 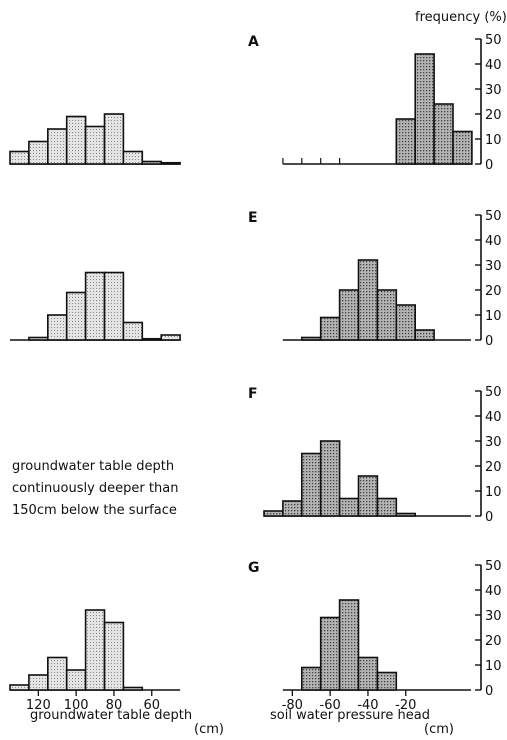 What do you see at coordinates (292, 705) in the screenshot?
I see `pressure-tick-label: -80` at bounding box center [292, 705].